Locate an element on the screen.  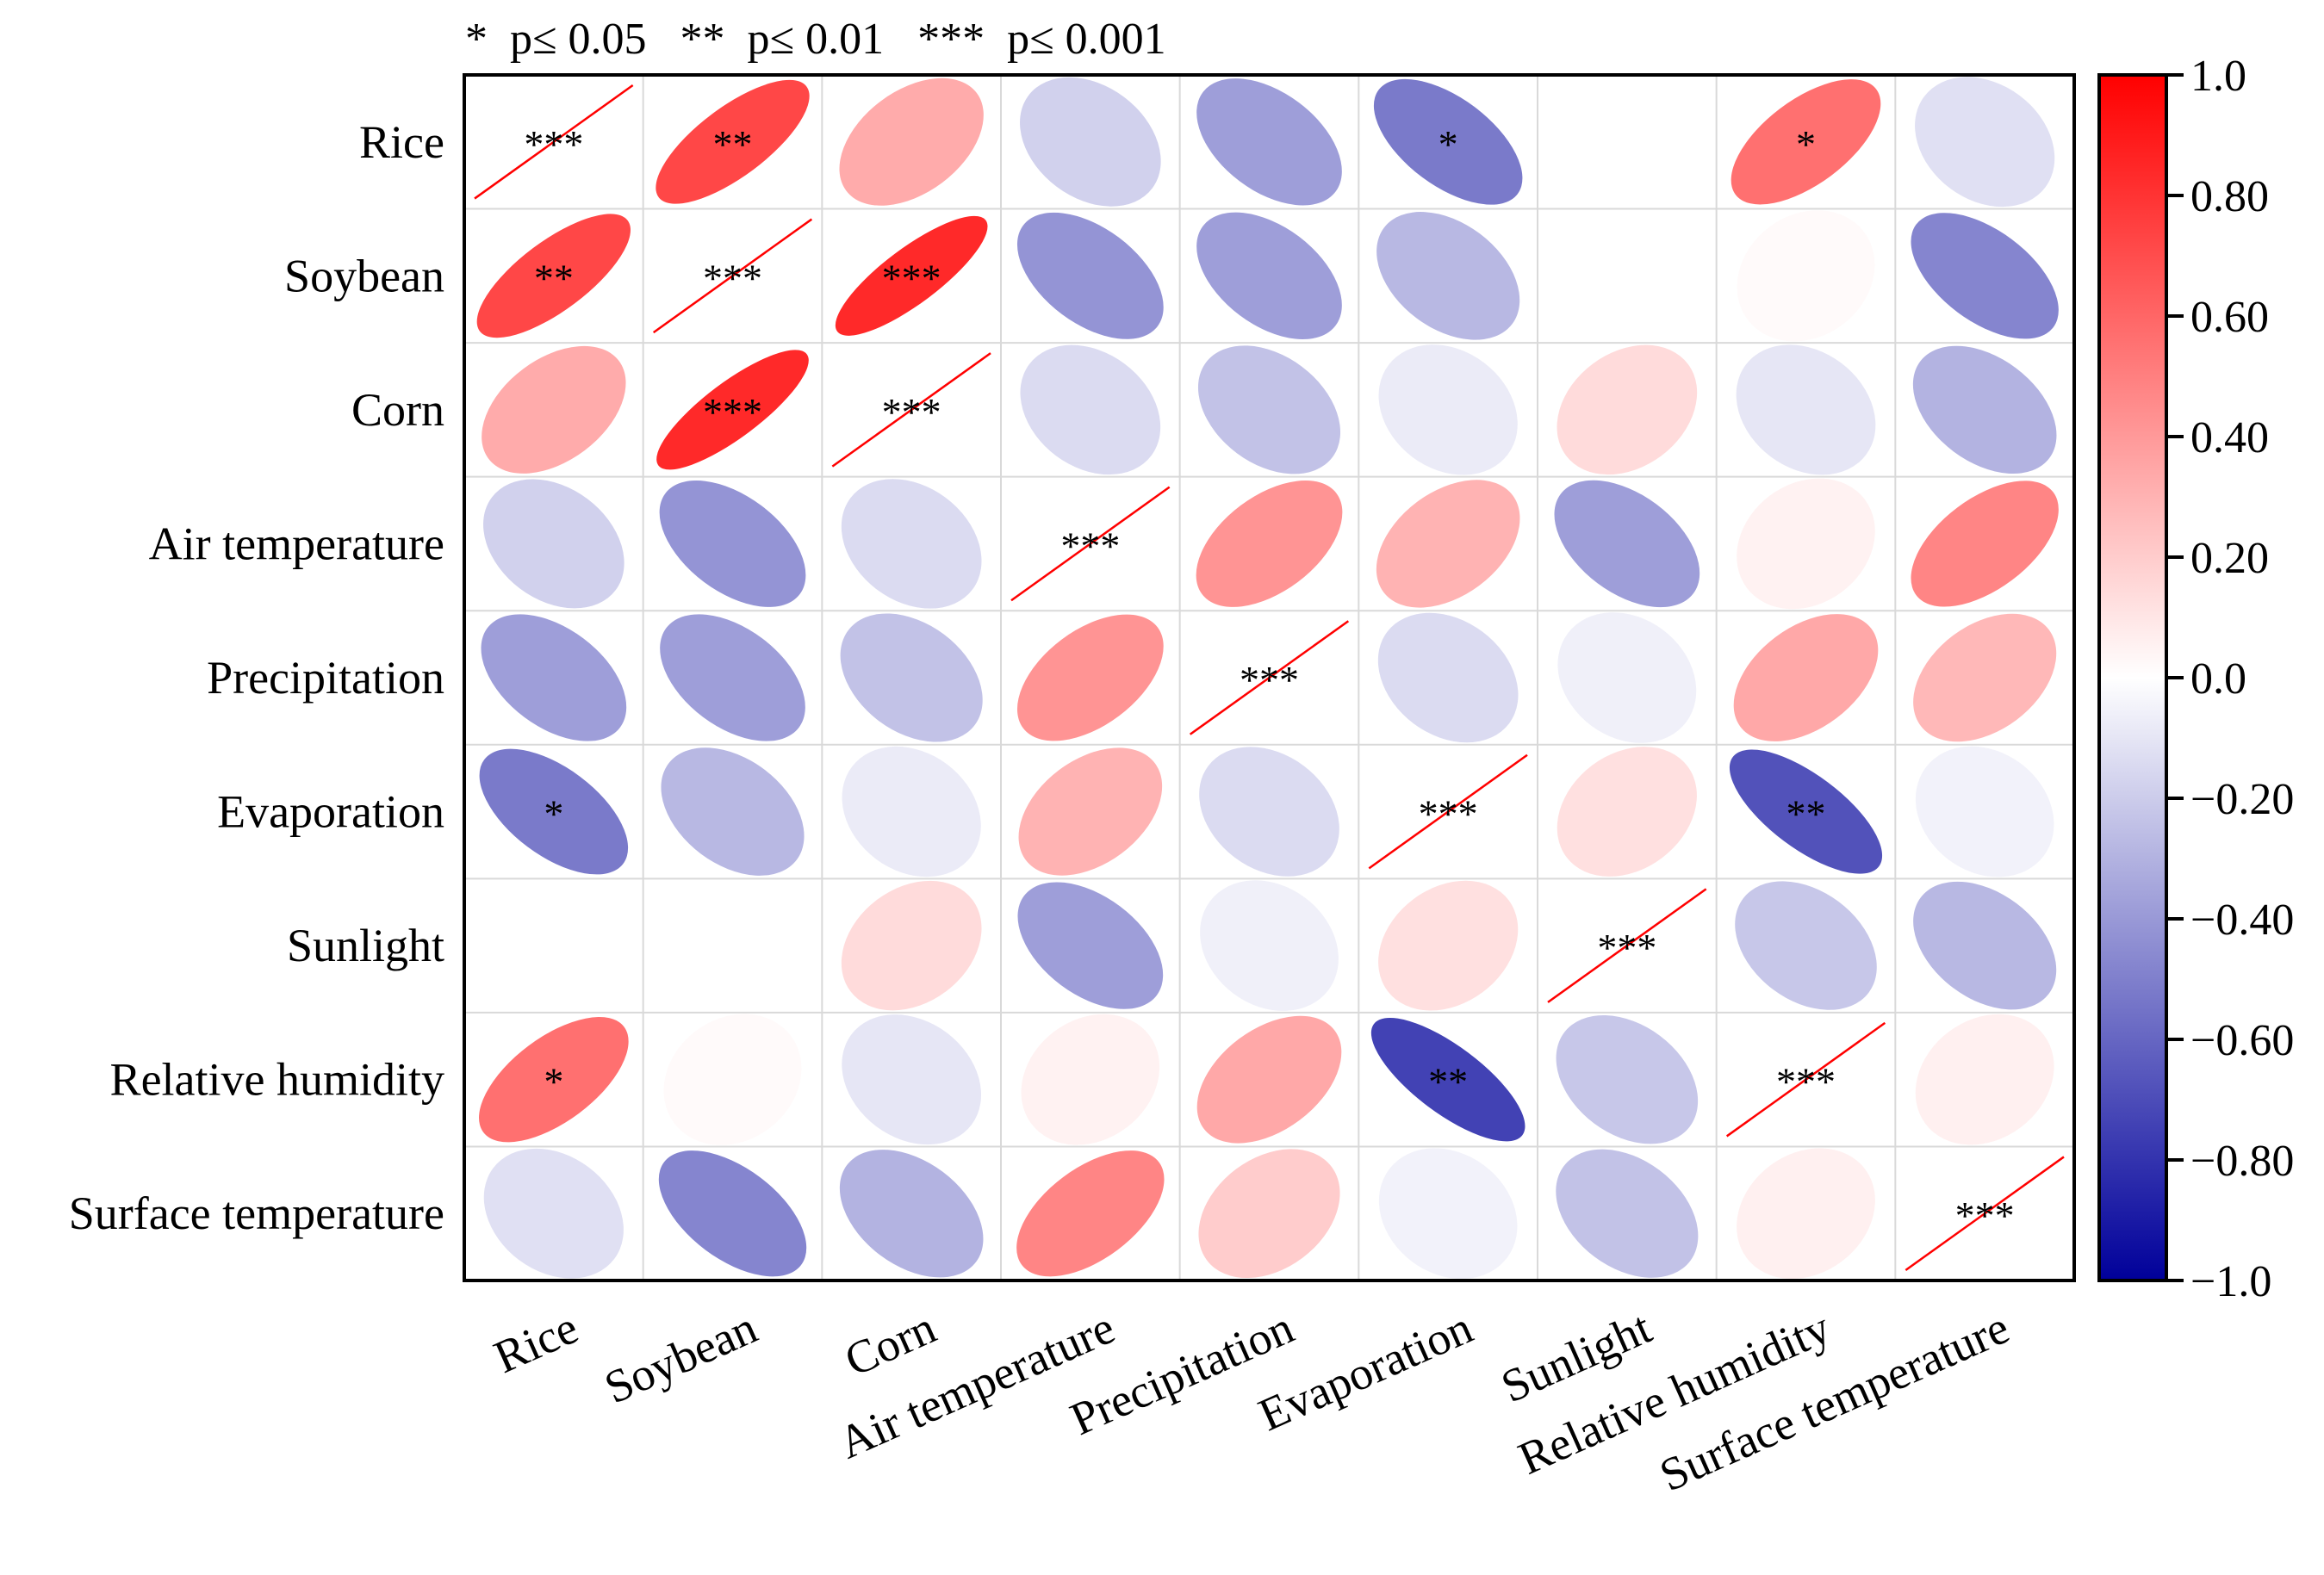
cell-sunlight-precipitation is located at coordinates (1269, 945).